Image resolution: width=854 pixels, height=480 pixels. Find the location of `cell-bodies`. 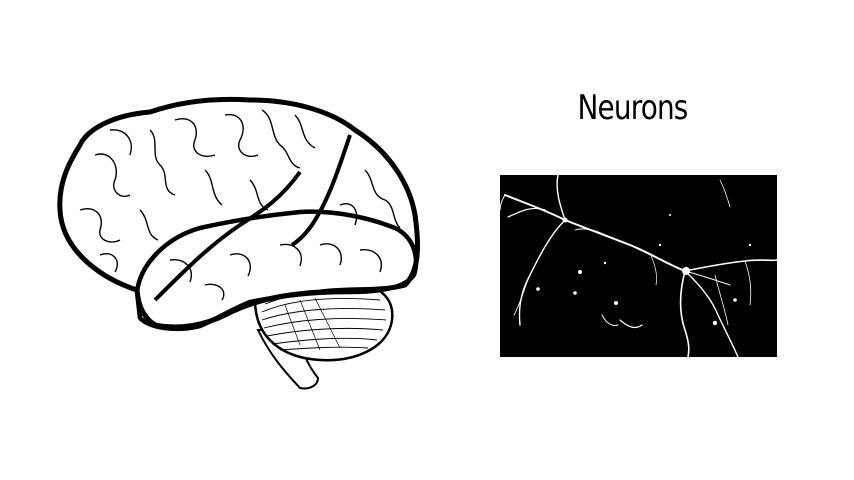

cell-bodies is located at coordinates (644, 270).